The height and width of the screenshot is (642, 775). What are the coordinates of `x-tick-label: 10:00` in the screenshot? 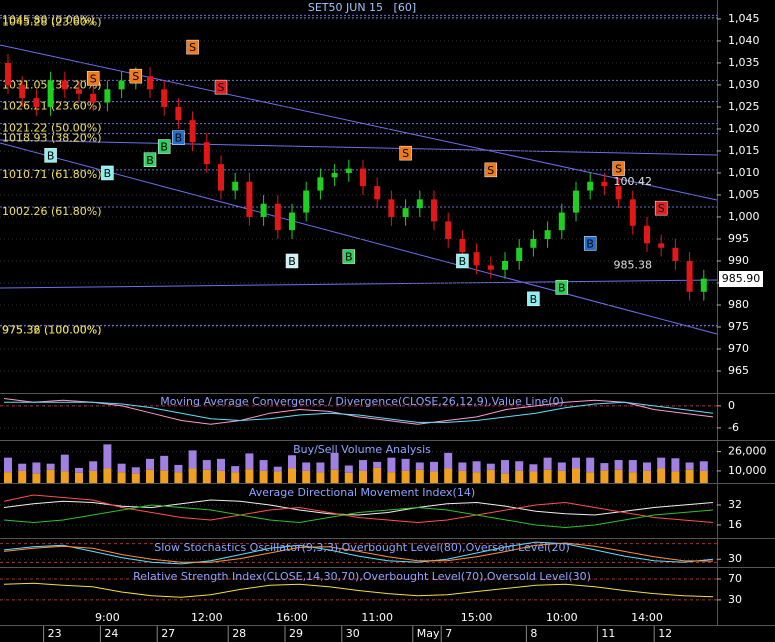 It's located at (562, 617).